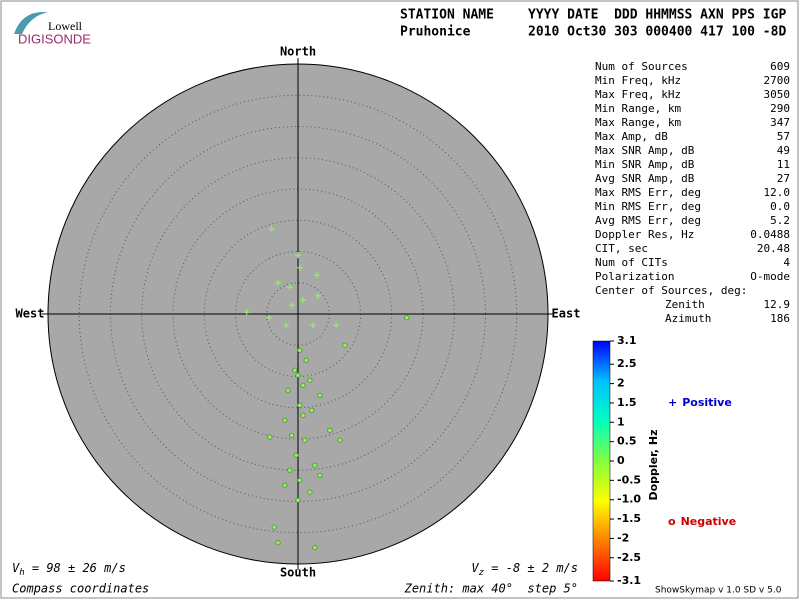 The height and width of the screenshot is (600, 800). Describe the element at coordinates (621, 421) in the screenshot. I see `colorbar-tick-label: 1` at that location.